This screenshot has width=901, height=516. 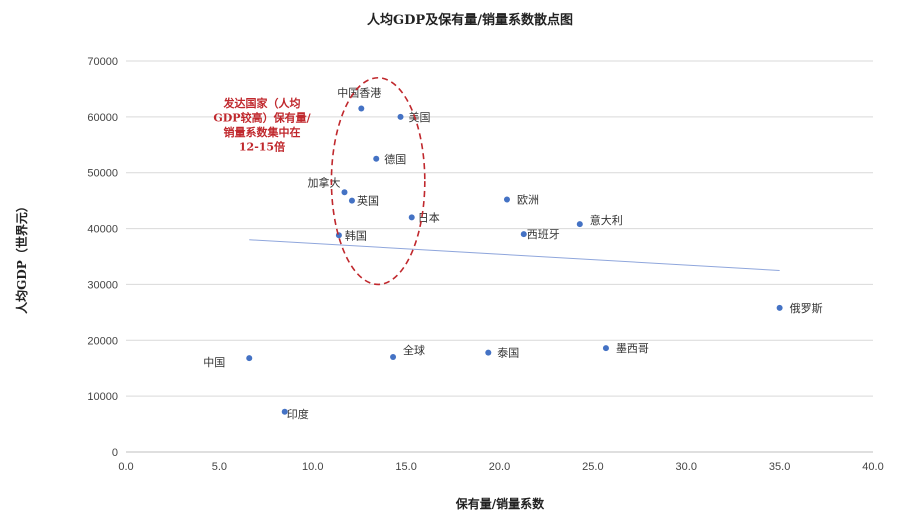 What do you see at coordinates (606, 220) in the screenshot?
I see `data-point-label: 意大利` at bounding box center [606, 220].